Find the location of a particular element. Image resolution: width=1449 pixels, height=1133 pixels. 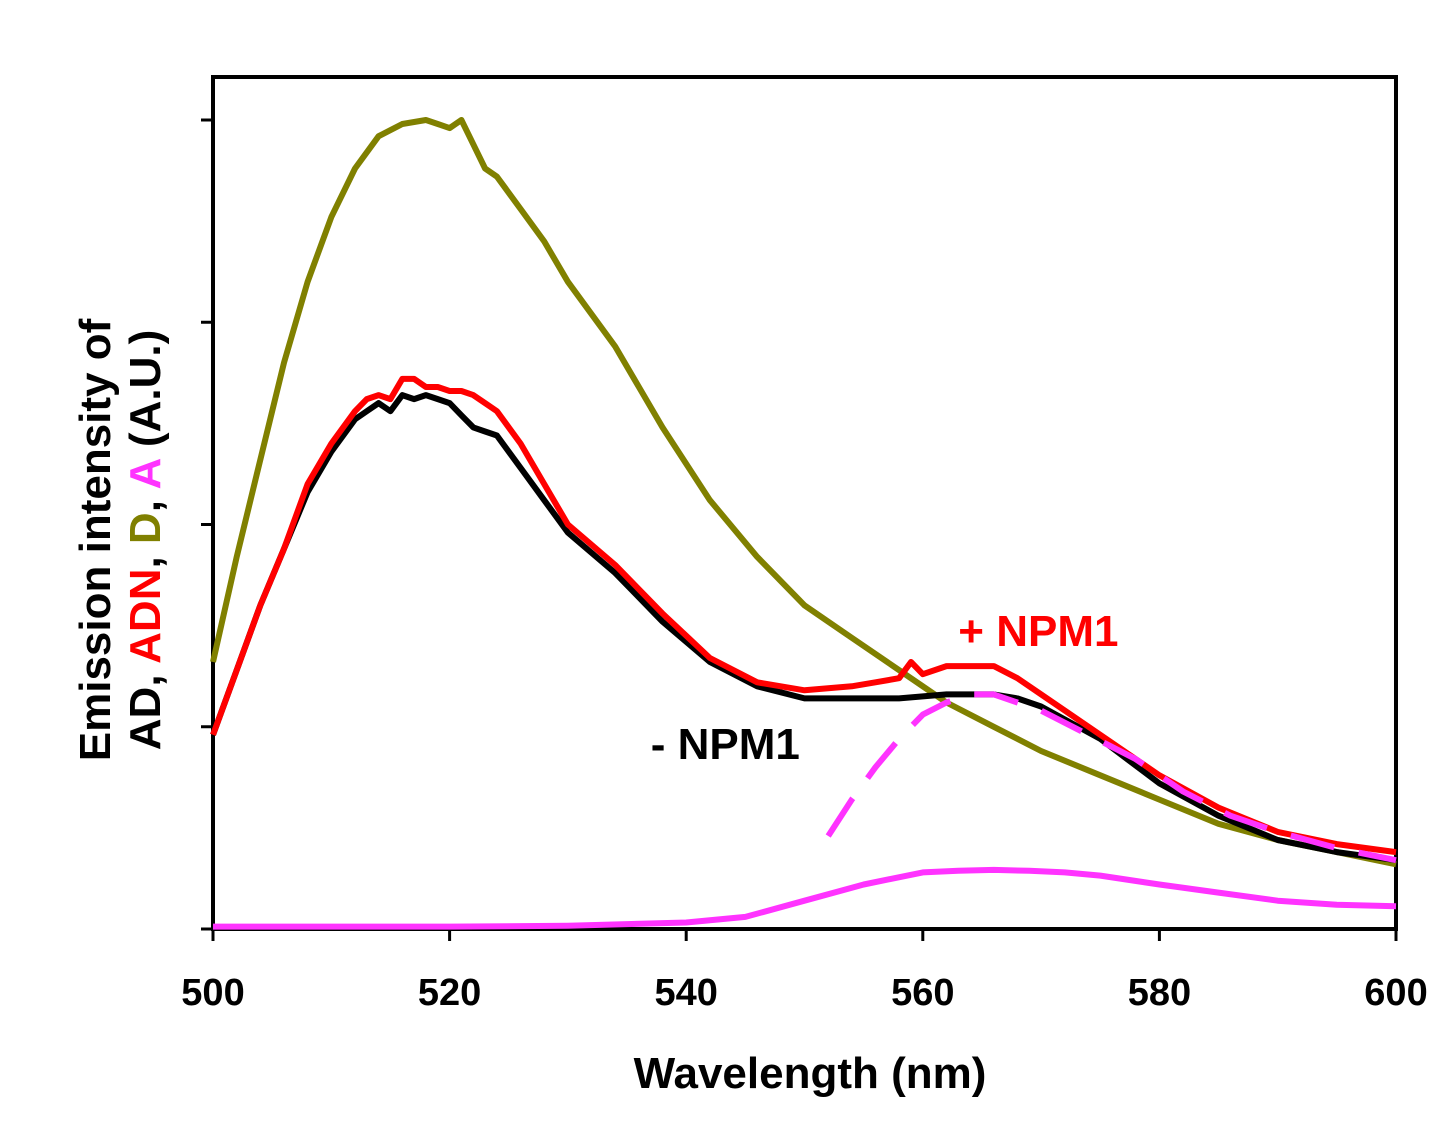

annotation-plus-npm1: + NPM1 is located at coordinates (1038, 631).